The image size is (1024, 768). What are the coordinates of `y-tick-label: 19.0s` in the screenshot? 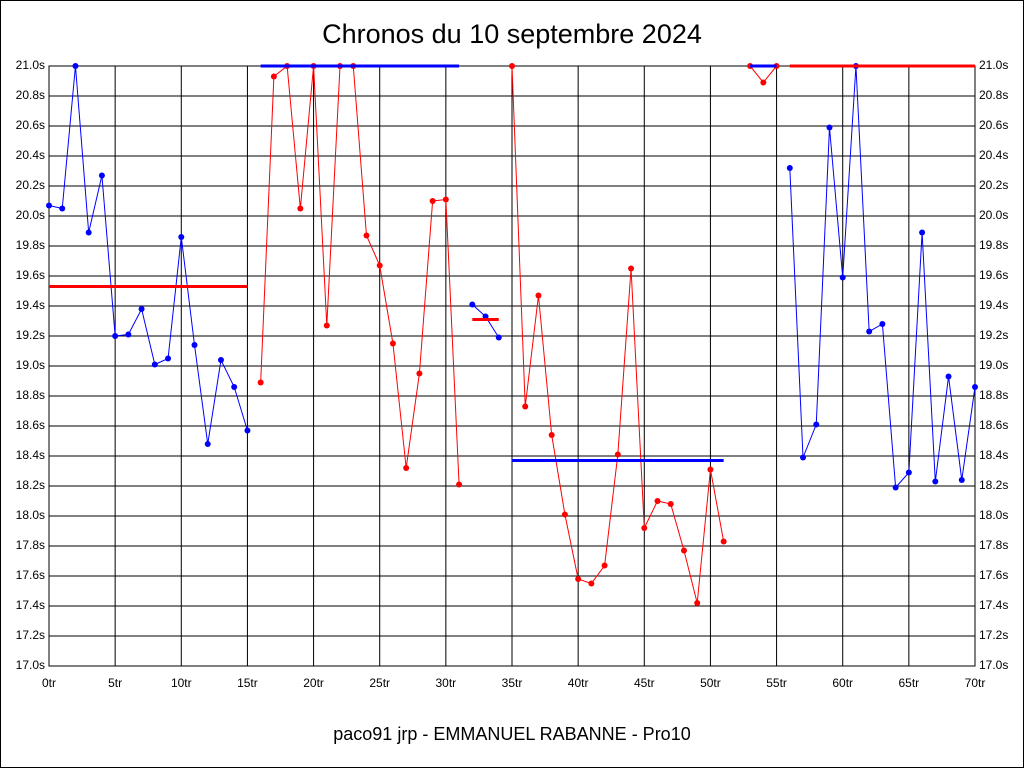 It's located at (30, 365).